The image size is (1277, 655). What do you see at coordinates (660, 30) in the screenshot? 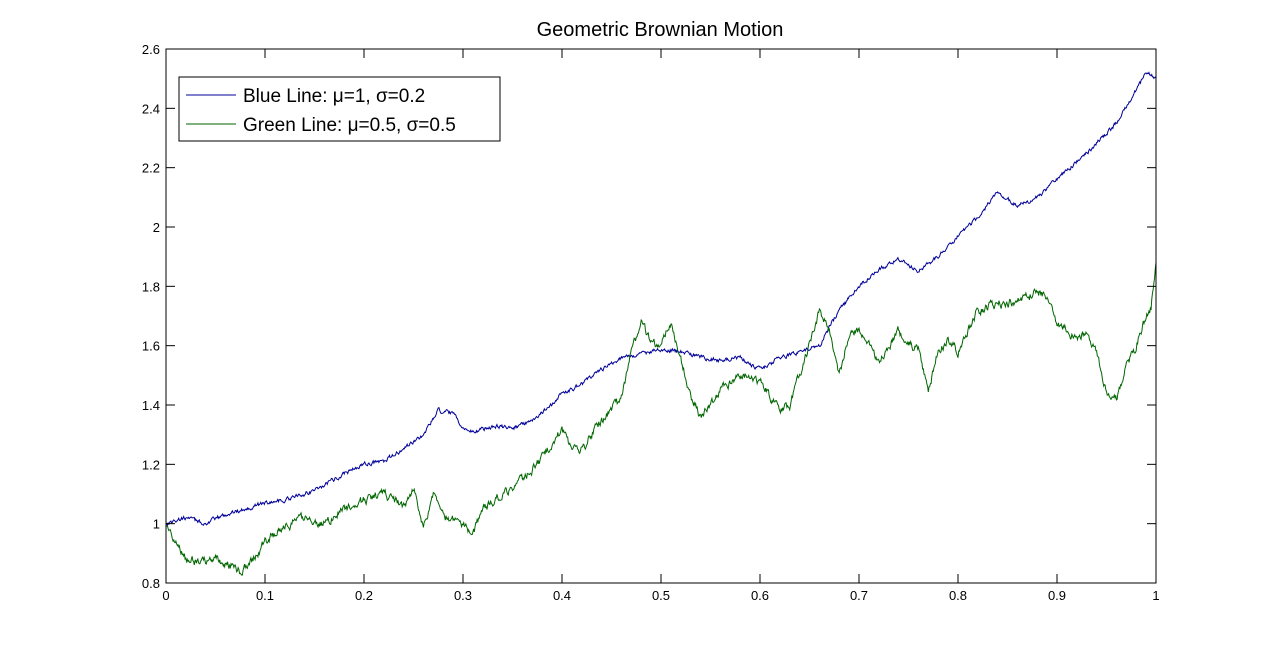
I see `chart-title: Geometric Brownian Motion` at bounding box center [660, 30].